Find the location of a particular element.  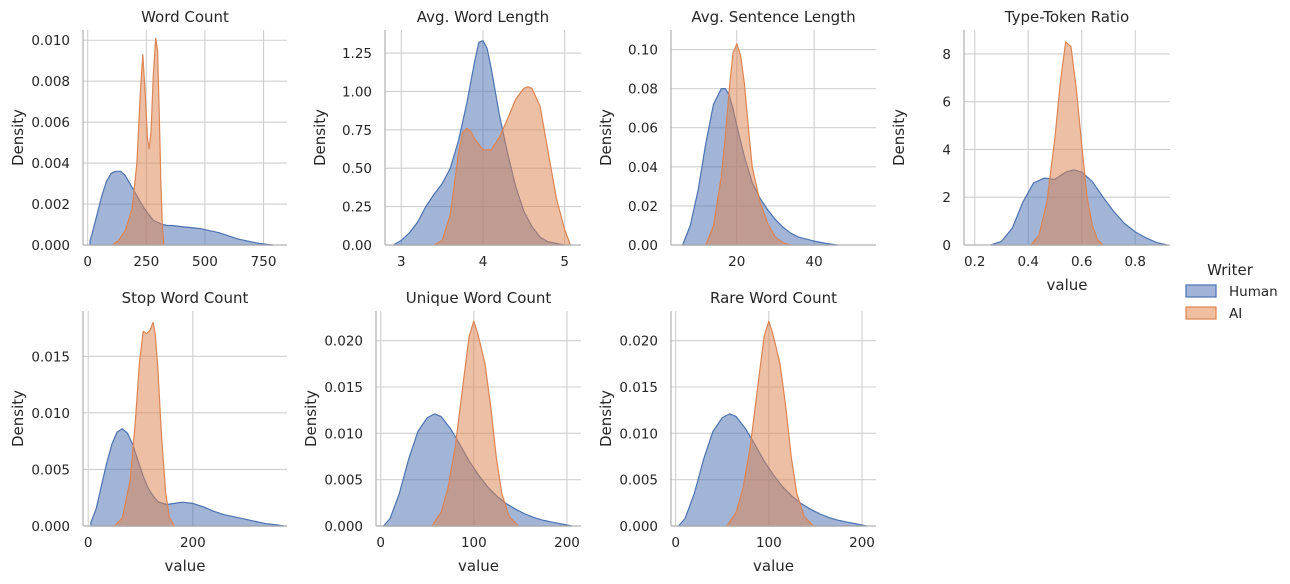

x-tick-label: 0.8 is located at coordinates (1134, 262).